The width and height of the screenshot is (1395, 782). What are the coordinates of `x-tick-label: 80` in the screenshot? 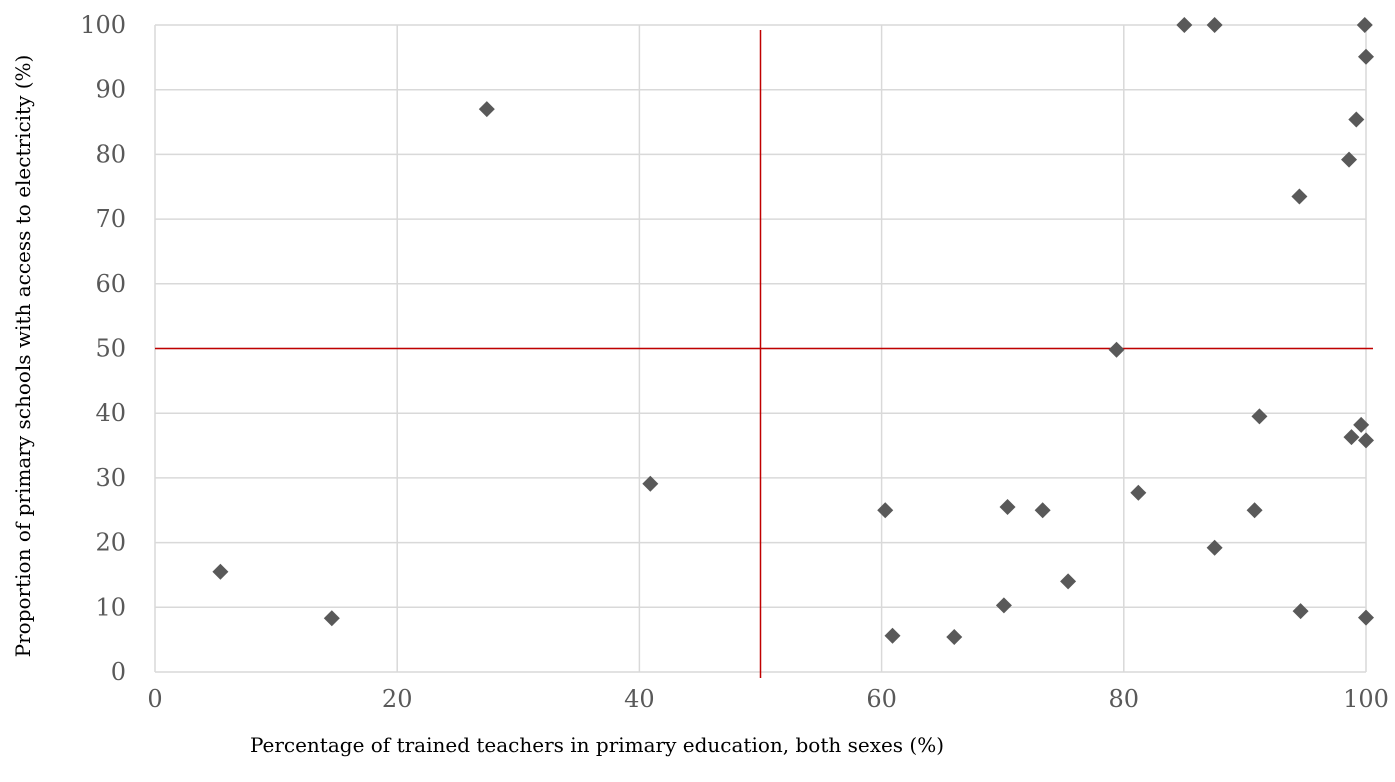 It's located at (1124, 699).